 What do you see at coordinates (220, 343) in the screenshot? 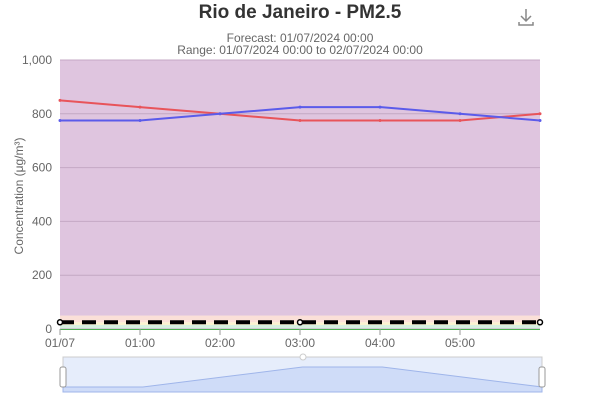
I see `x-tick-label-2: 02:00` at bounding box center [220, 343].